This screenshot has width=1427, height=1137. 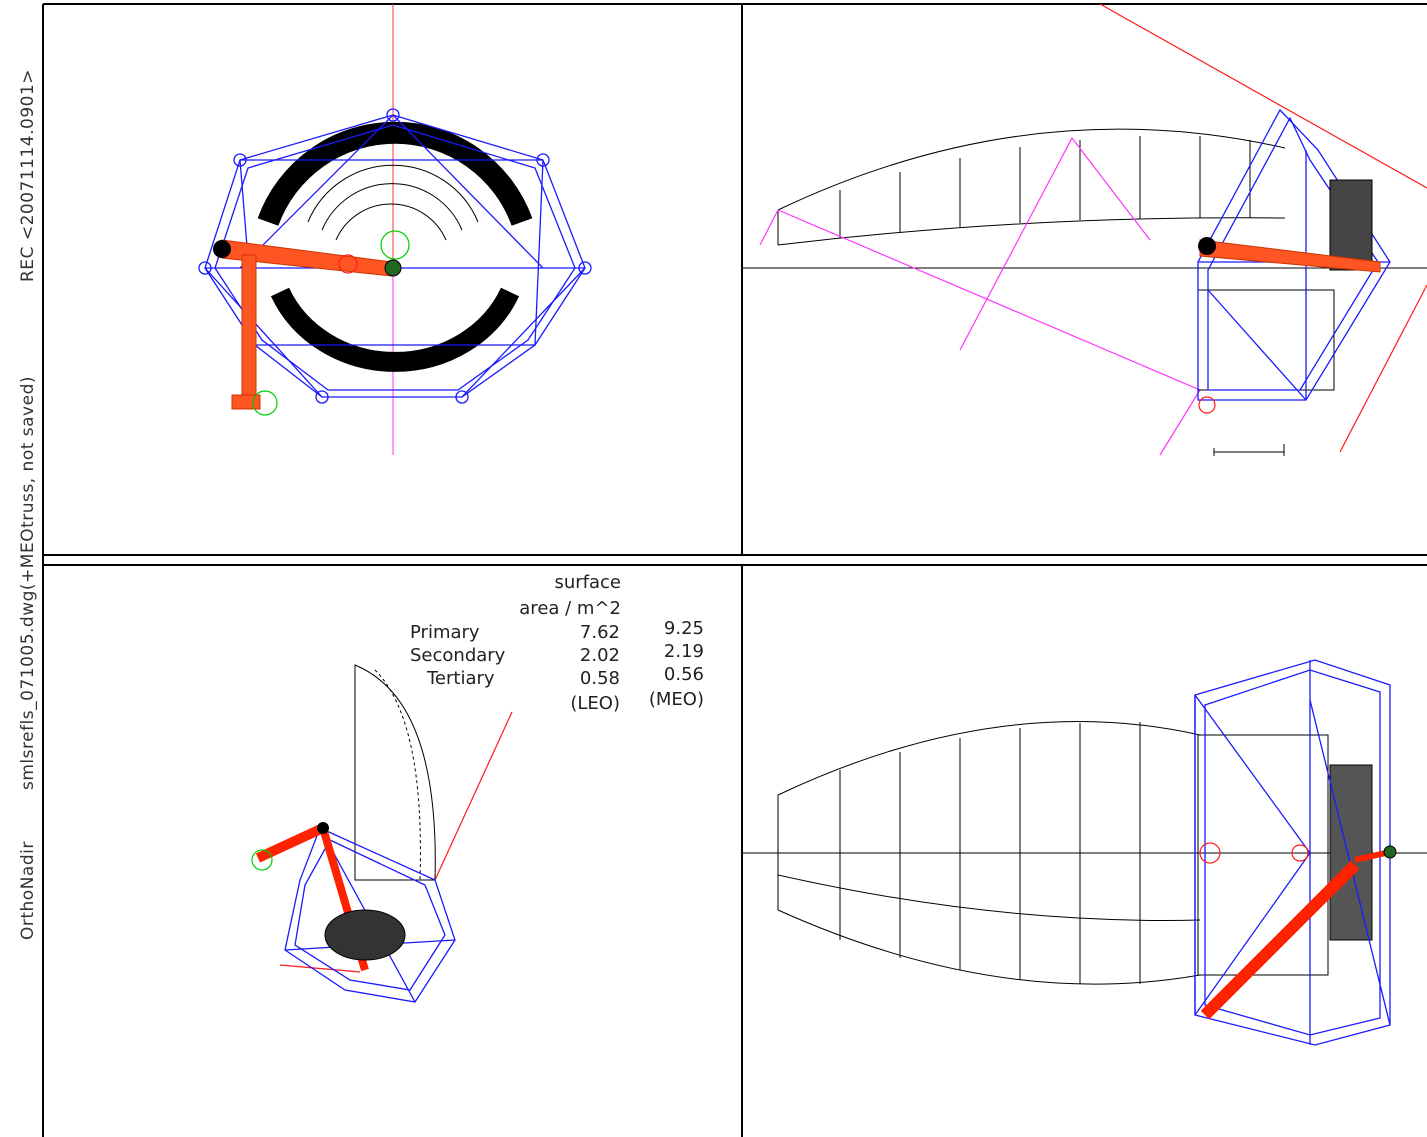 I want to click on leo-area: 0.58, so click(x=600, y=678).